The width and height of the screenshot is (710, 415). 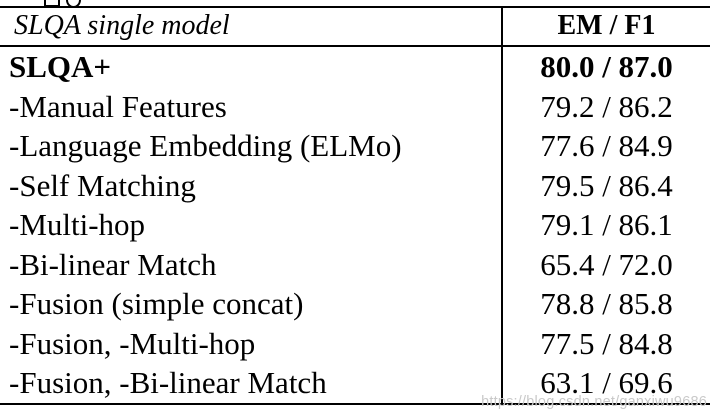 What do you see at coordinates (605, 146) in the screenshot?
I see `metric-value-cell: 77.6 / 84.9` at bounding box center [605, 146].